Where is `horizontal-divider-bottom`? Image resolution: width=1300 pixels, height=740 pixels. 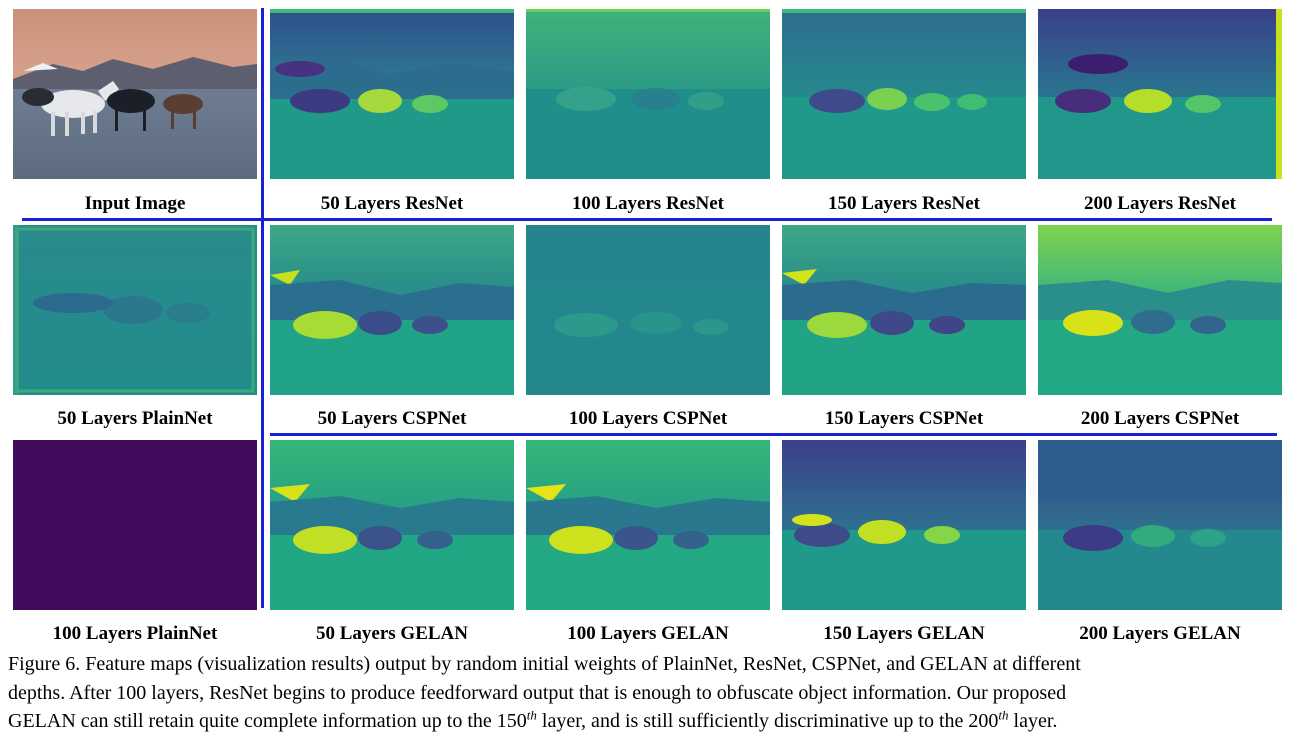 horizontal-divider-bottom is located at coordinates (773, 434).